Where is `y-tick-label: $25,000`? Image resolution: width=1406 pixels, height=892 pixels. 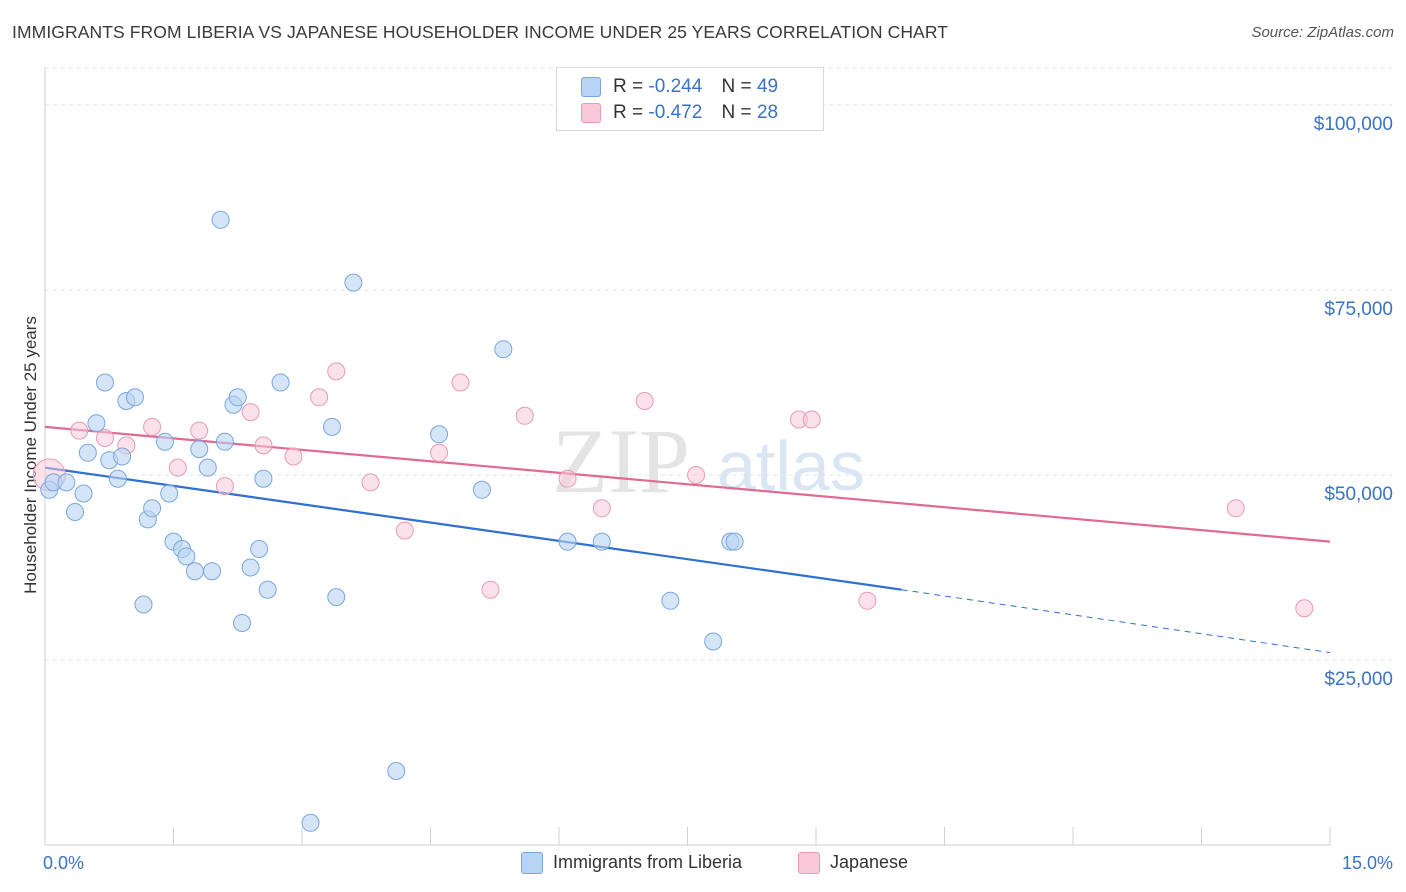
y-tick-label: $25,000 is located at coordinates (1358, 679).